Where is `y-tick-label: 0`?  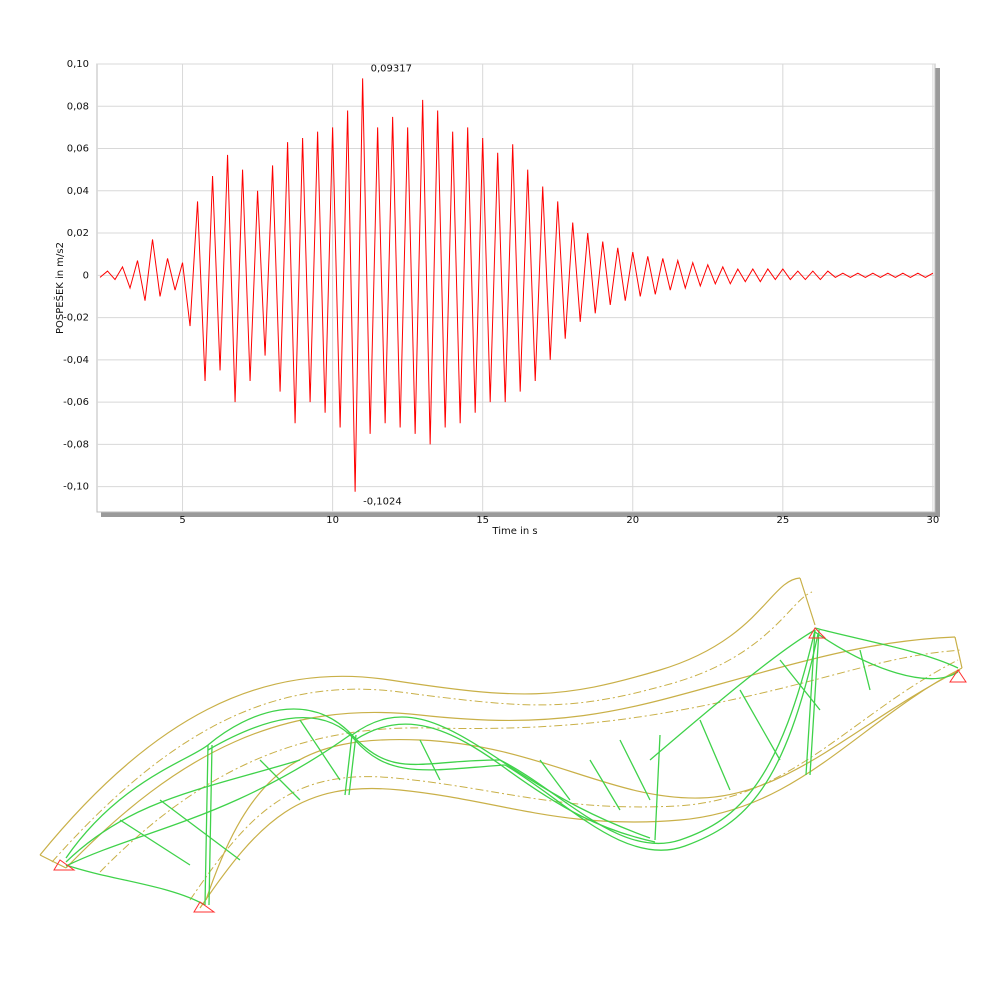 y-tick-label: 0 is located at coordinates (86, 275).